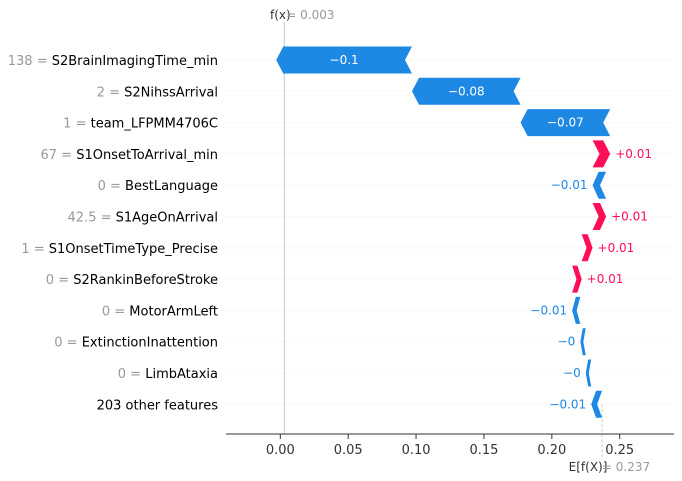 The width and height of the screenshot is (682, 481). I want to click on feature-name: ExtinctionInattention, so click(150, 343).